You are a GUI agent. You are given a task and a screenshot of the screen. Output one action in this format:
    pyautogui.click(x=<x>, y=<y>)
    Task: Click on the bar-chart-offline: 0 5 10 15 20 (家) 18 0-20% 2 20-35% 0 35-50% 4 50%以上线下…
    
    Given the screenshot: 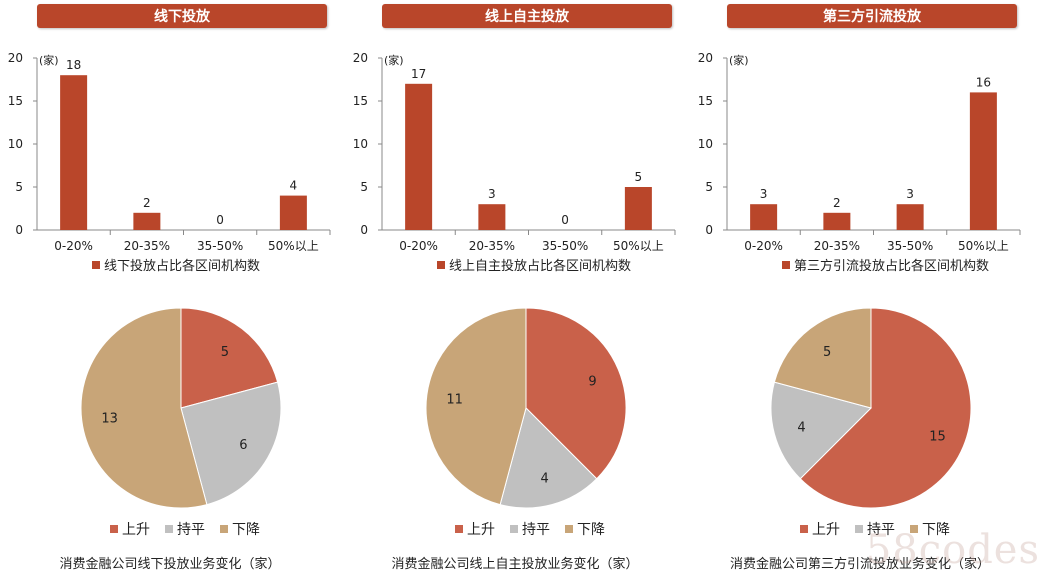 What is the action you would take?
    pyautogui.click(x=169, y=162)
    